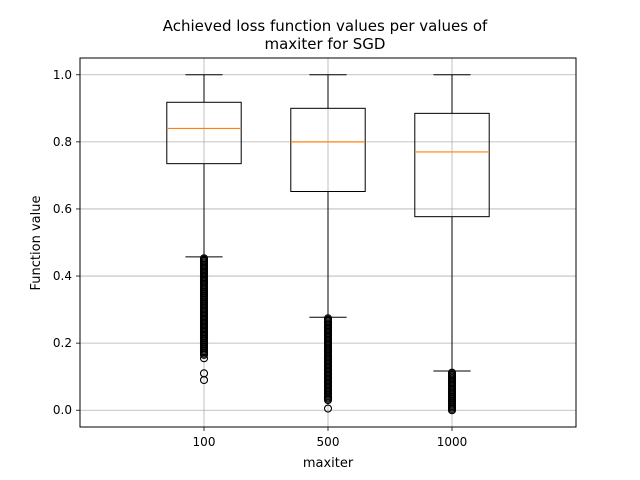 This screenshot has width=640, height=480. Describe the element at coordinates (328, 463) in the screenshot. I see `x-axis-label: maxiter` at that location.